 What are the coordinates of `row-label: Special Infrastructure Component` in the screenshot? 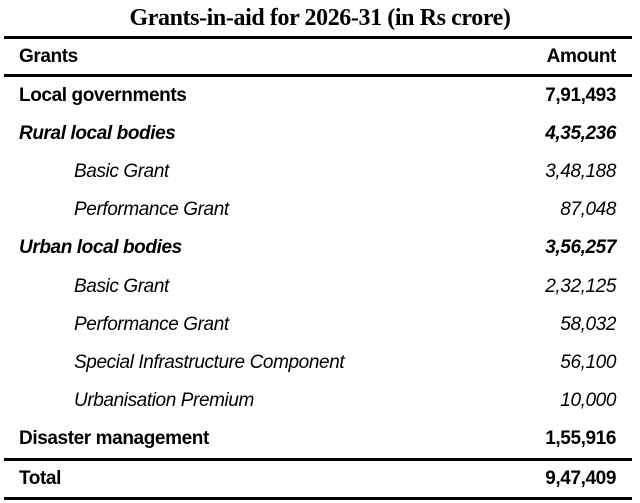 It's located at (209, 362).